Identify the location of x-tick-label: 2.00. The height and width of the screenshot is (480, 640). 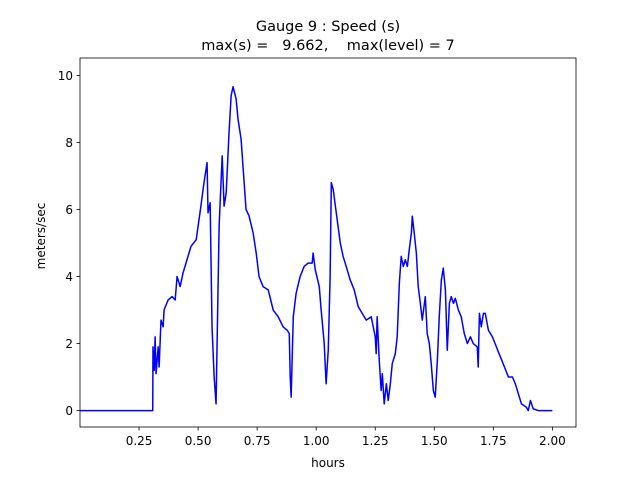
(552, 441).